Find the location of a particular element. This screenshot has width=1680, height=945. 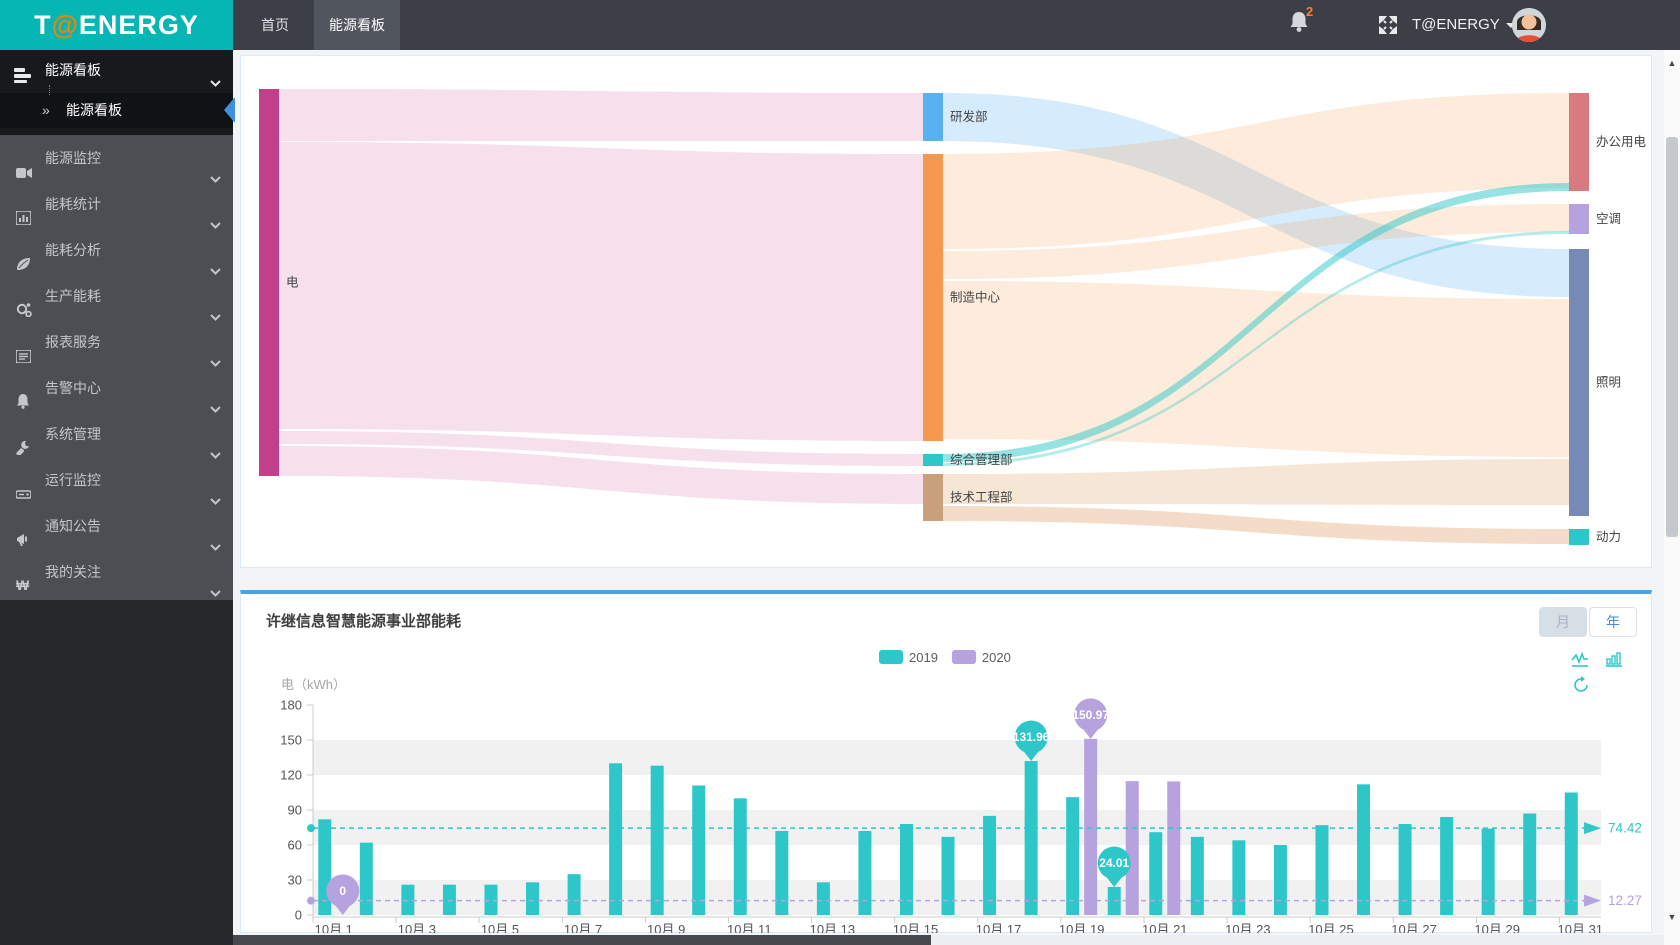

toggle-year-button: 年 is located at coordinates (1613, 622).